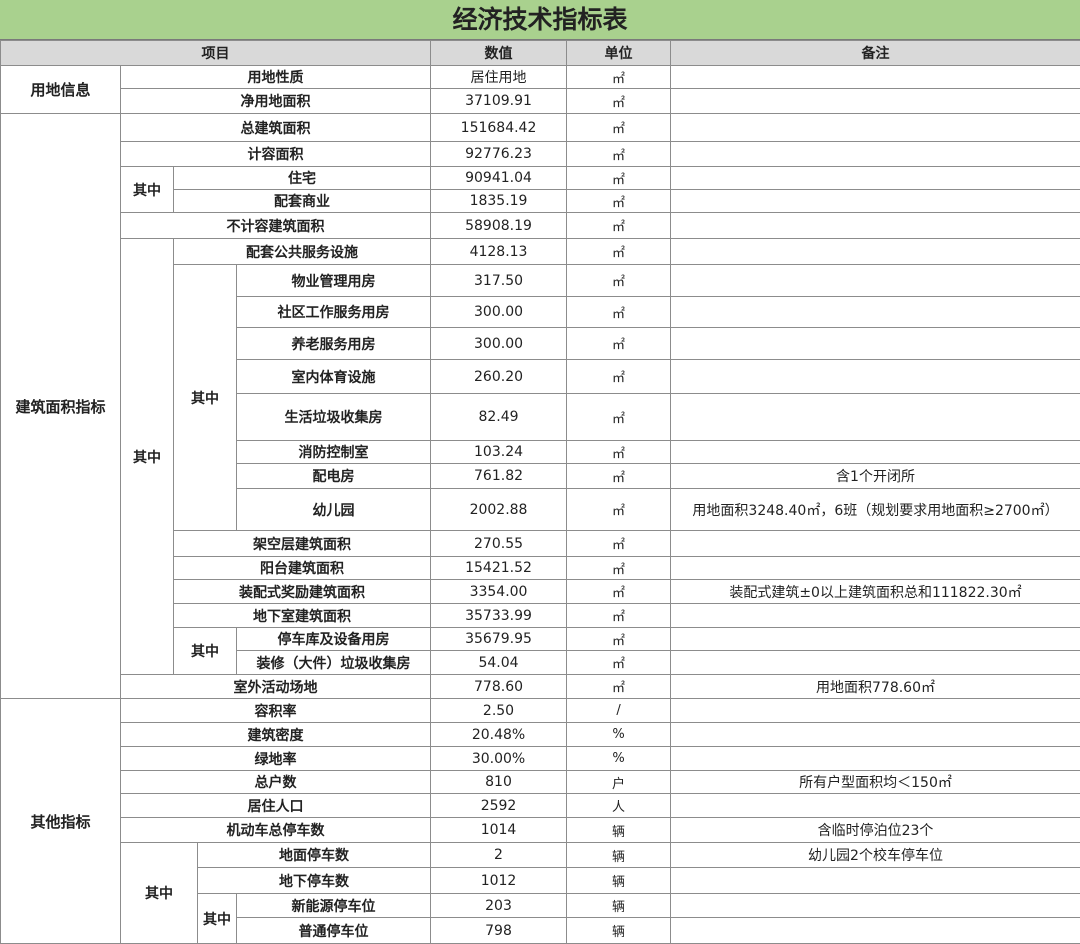 The image size is (1080, 944). Describe the element at coordinates (875, 830) in the screenshot. I see `row-note: 含临时停泊位23个` at that location.